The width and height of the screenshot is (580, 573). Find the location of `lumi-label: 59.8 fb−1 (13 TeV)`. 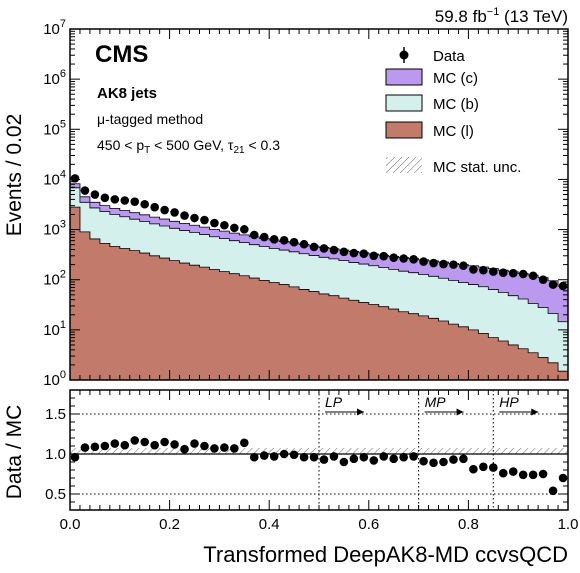

lumi-label: 59.8 fb−1 (13 TeV) is located at coordinates (501, 16).